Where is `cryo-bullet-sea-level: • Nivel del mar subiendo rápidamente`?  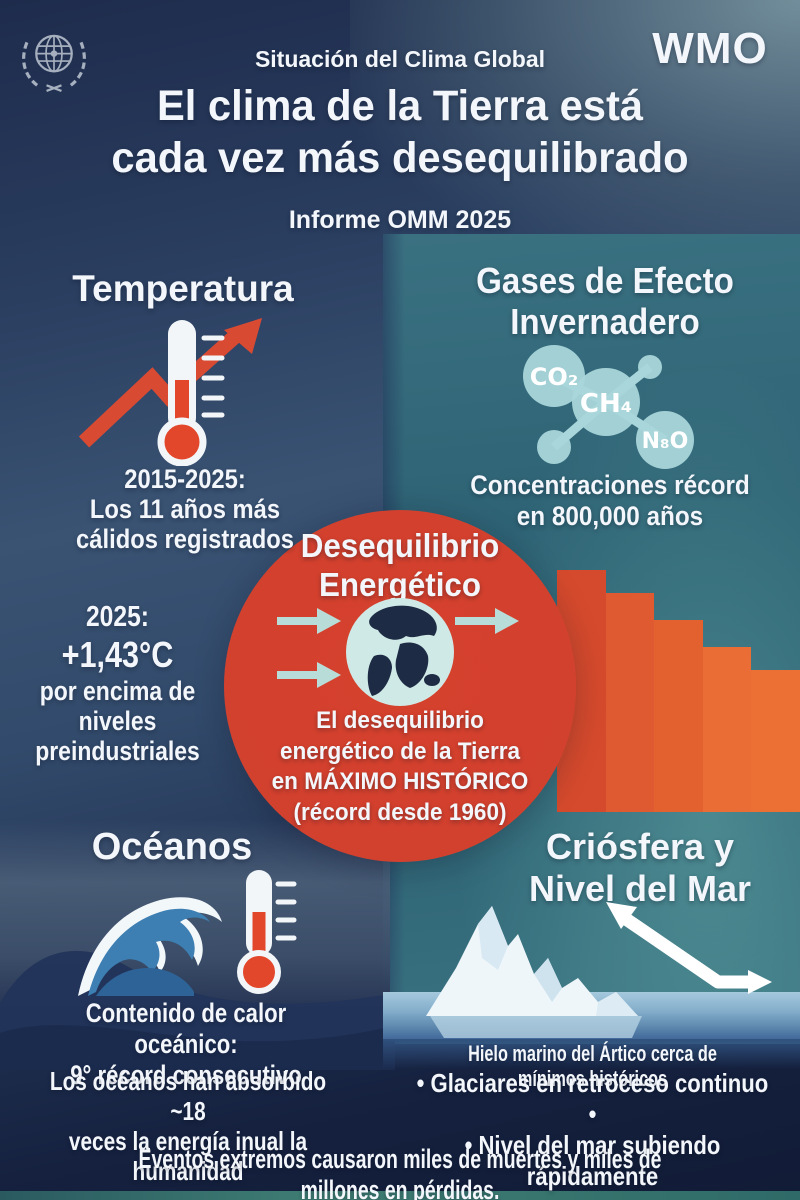
cryo-bullet-sea-level: • Nivel del mar subiendo rápidamente is located at coordinates (592, 1160).